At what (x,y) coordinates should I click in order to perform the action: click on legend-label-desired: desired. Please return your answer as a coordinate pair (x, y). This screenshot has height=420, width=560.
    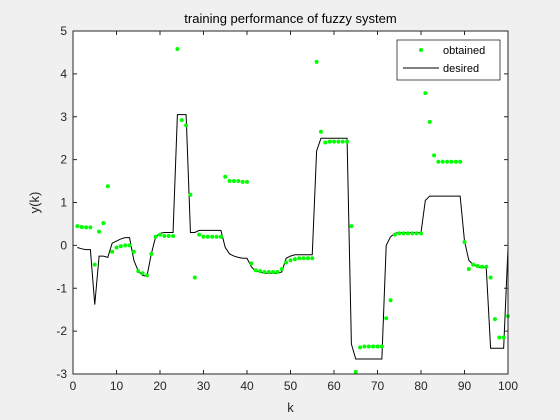
    Looking at the image, I should click on (461, 69).